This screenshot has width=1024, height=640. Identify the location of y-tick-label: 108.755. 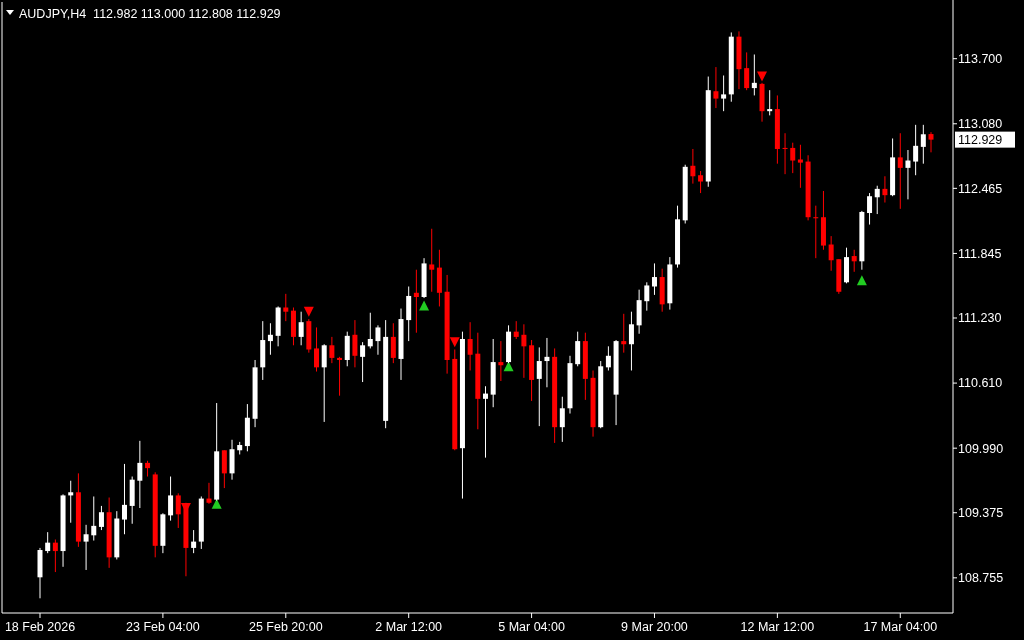
(981, 578).